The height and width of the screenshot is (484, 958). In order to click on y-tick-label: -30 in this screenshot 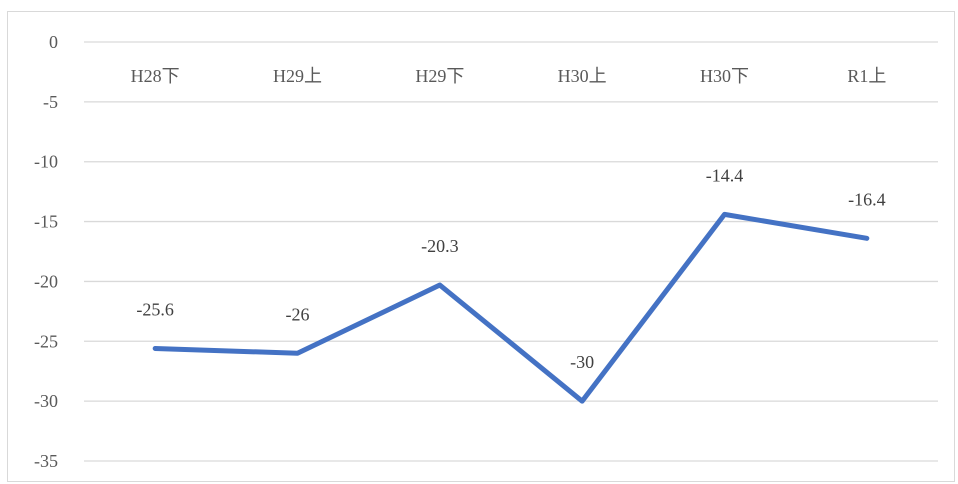, I will do `click(46, 401)`.